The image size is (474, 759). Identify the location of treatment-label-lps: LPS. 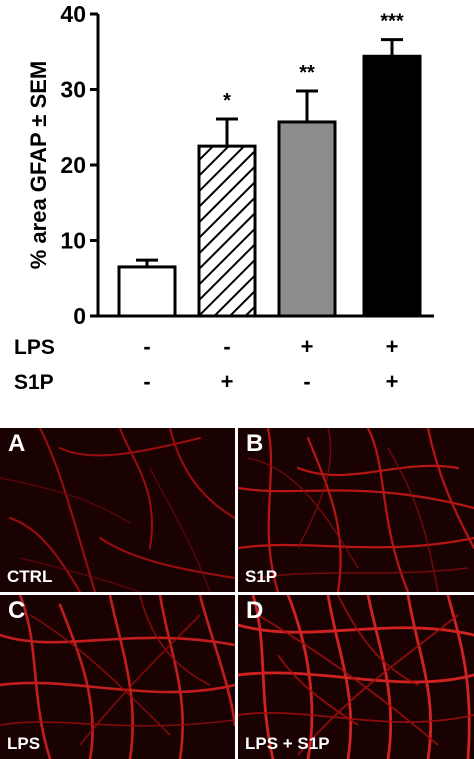
(34, 347).